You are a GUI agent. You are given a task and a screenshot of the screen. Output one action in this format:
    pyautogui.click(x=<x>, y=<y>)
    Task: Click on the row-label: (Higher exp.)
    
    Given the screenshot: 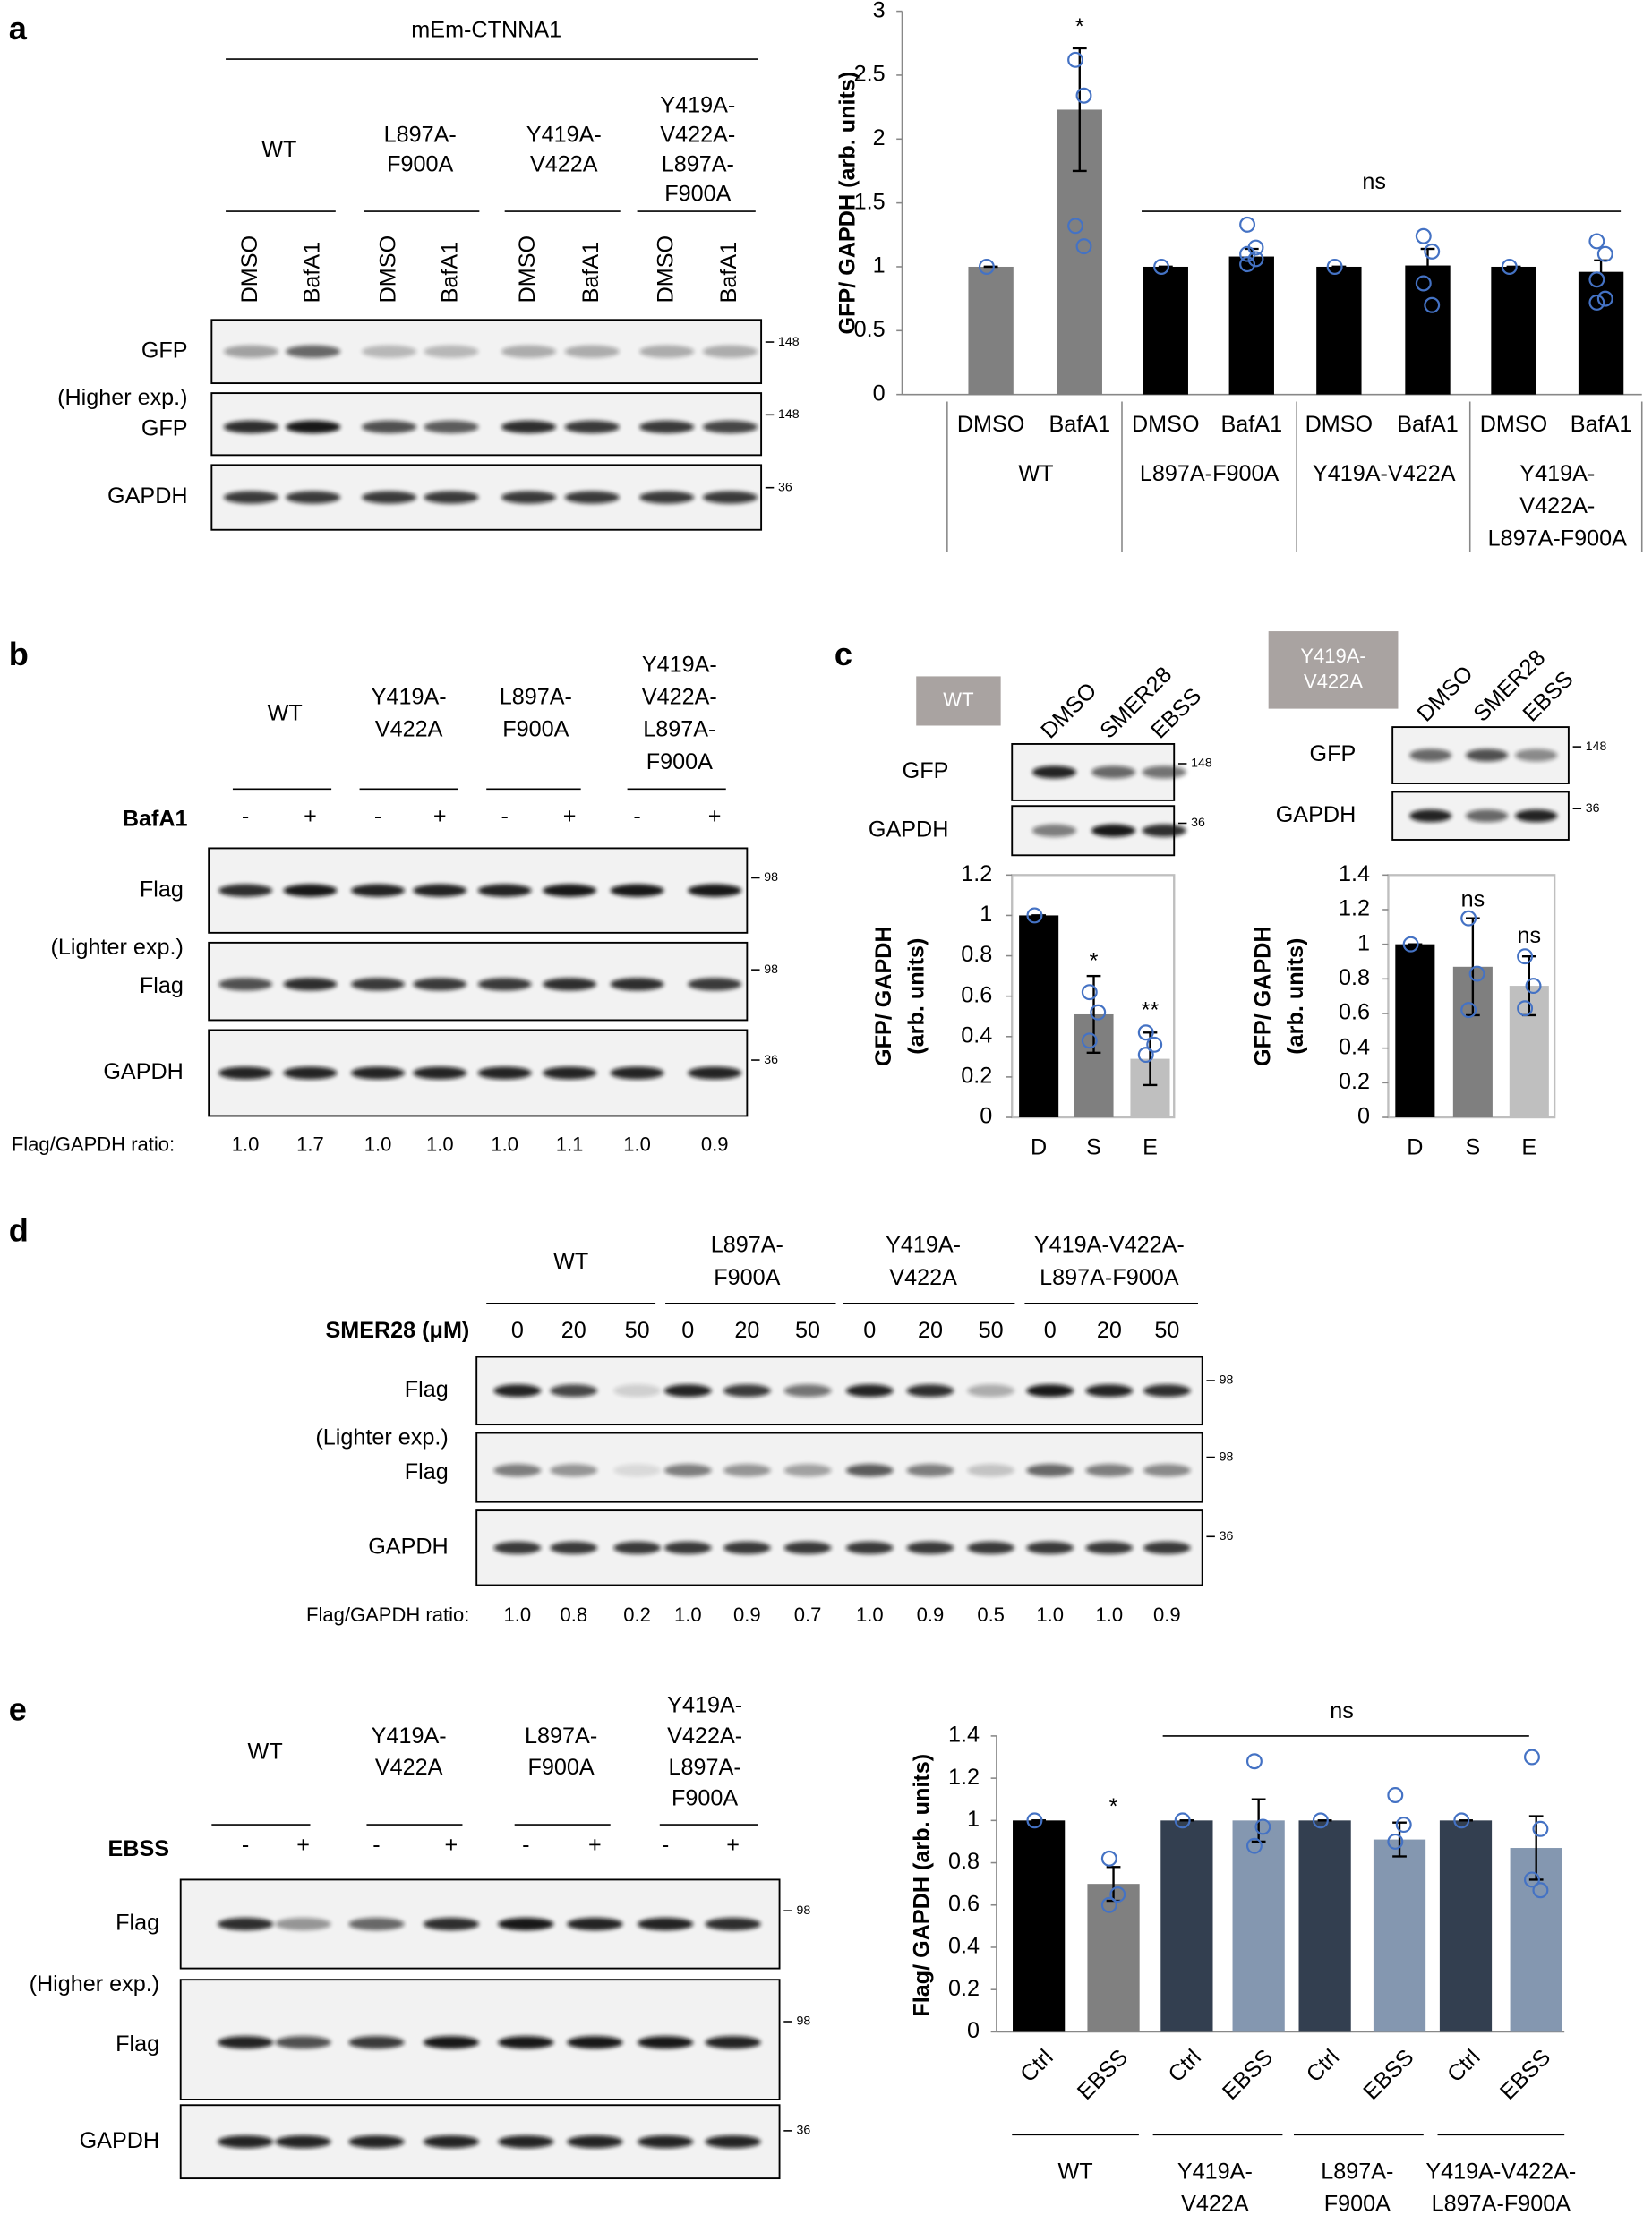 What is the action you would take?
    pyautogui.click(x=122, y=397)
    